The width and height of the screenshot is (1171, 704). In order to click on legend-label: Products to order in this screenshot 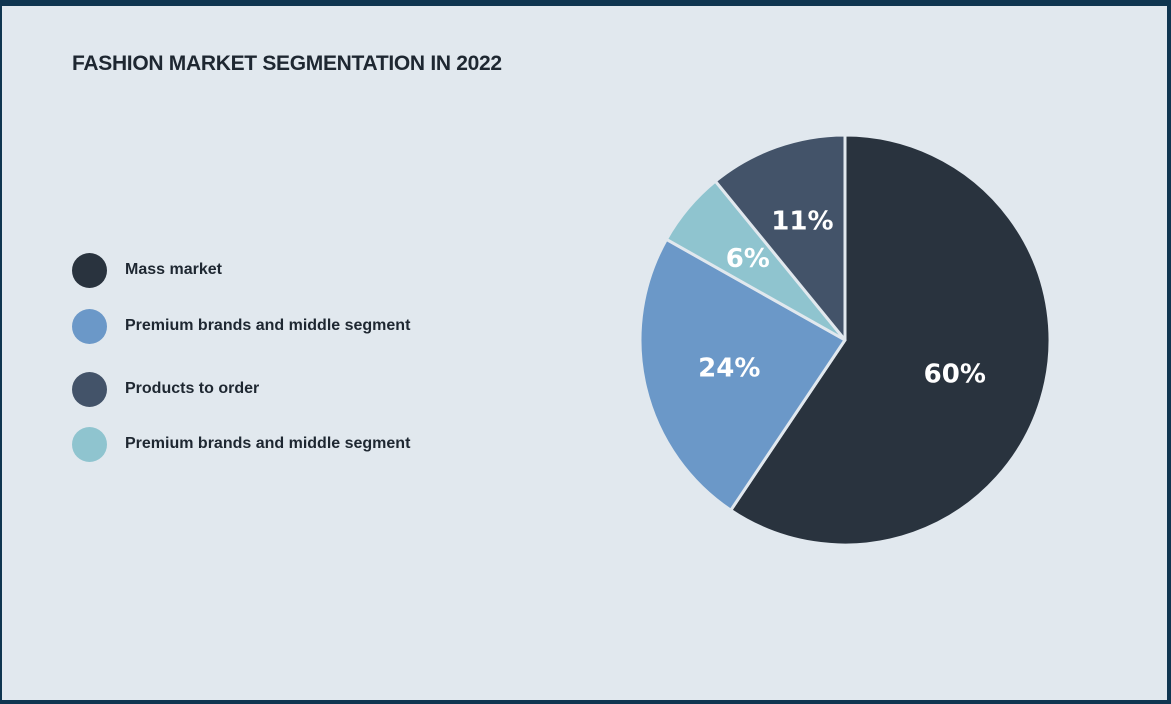, I will do `click(192, 388)`.